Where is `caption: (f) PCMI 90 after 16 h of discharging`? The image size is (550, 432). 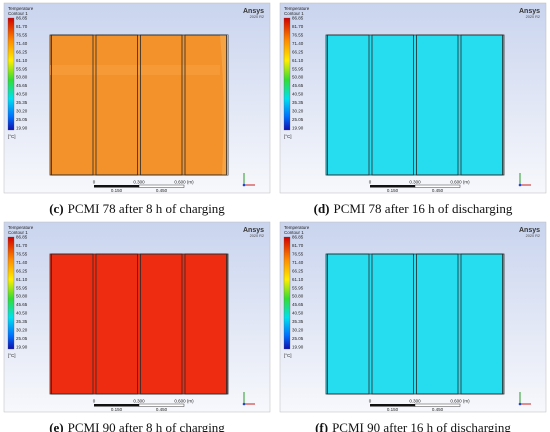 caption: (f) PCMI 90 after 16 h of discharging is located at coordinates (413, 426).